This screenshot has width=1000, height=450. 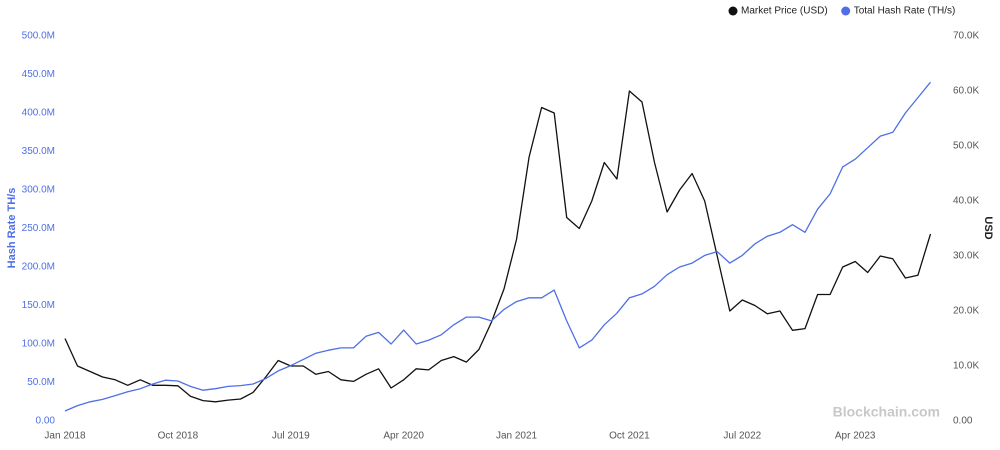 What do you see at coordinates (46, 421) in the screenshot?
I see `y-tick-label: 0.00` at bounding box center [46, 421].